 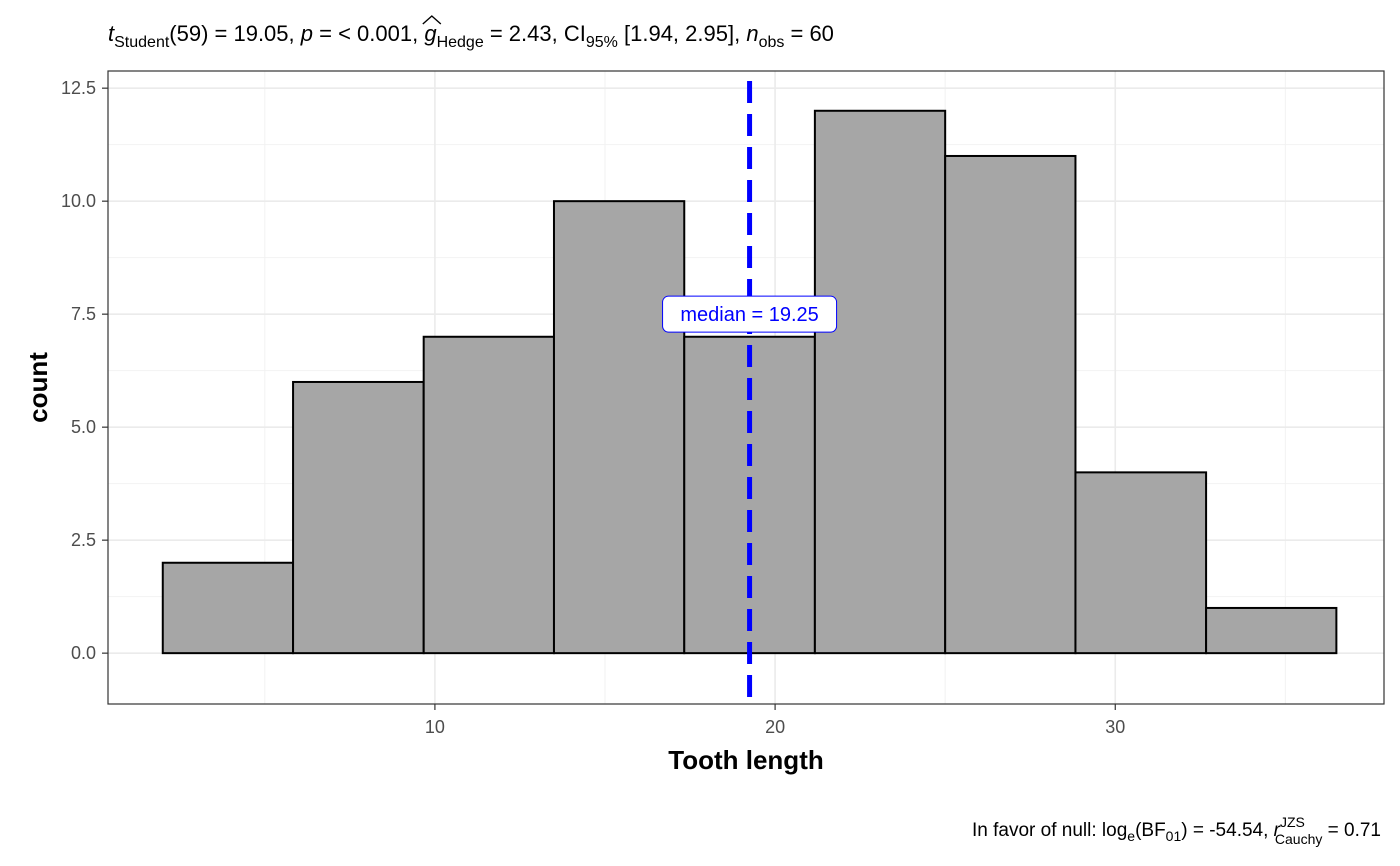 I want to click on subtitle-subscript: Hedge, so click(x=460, y=42).